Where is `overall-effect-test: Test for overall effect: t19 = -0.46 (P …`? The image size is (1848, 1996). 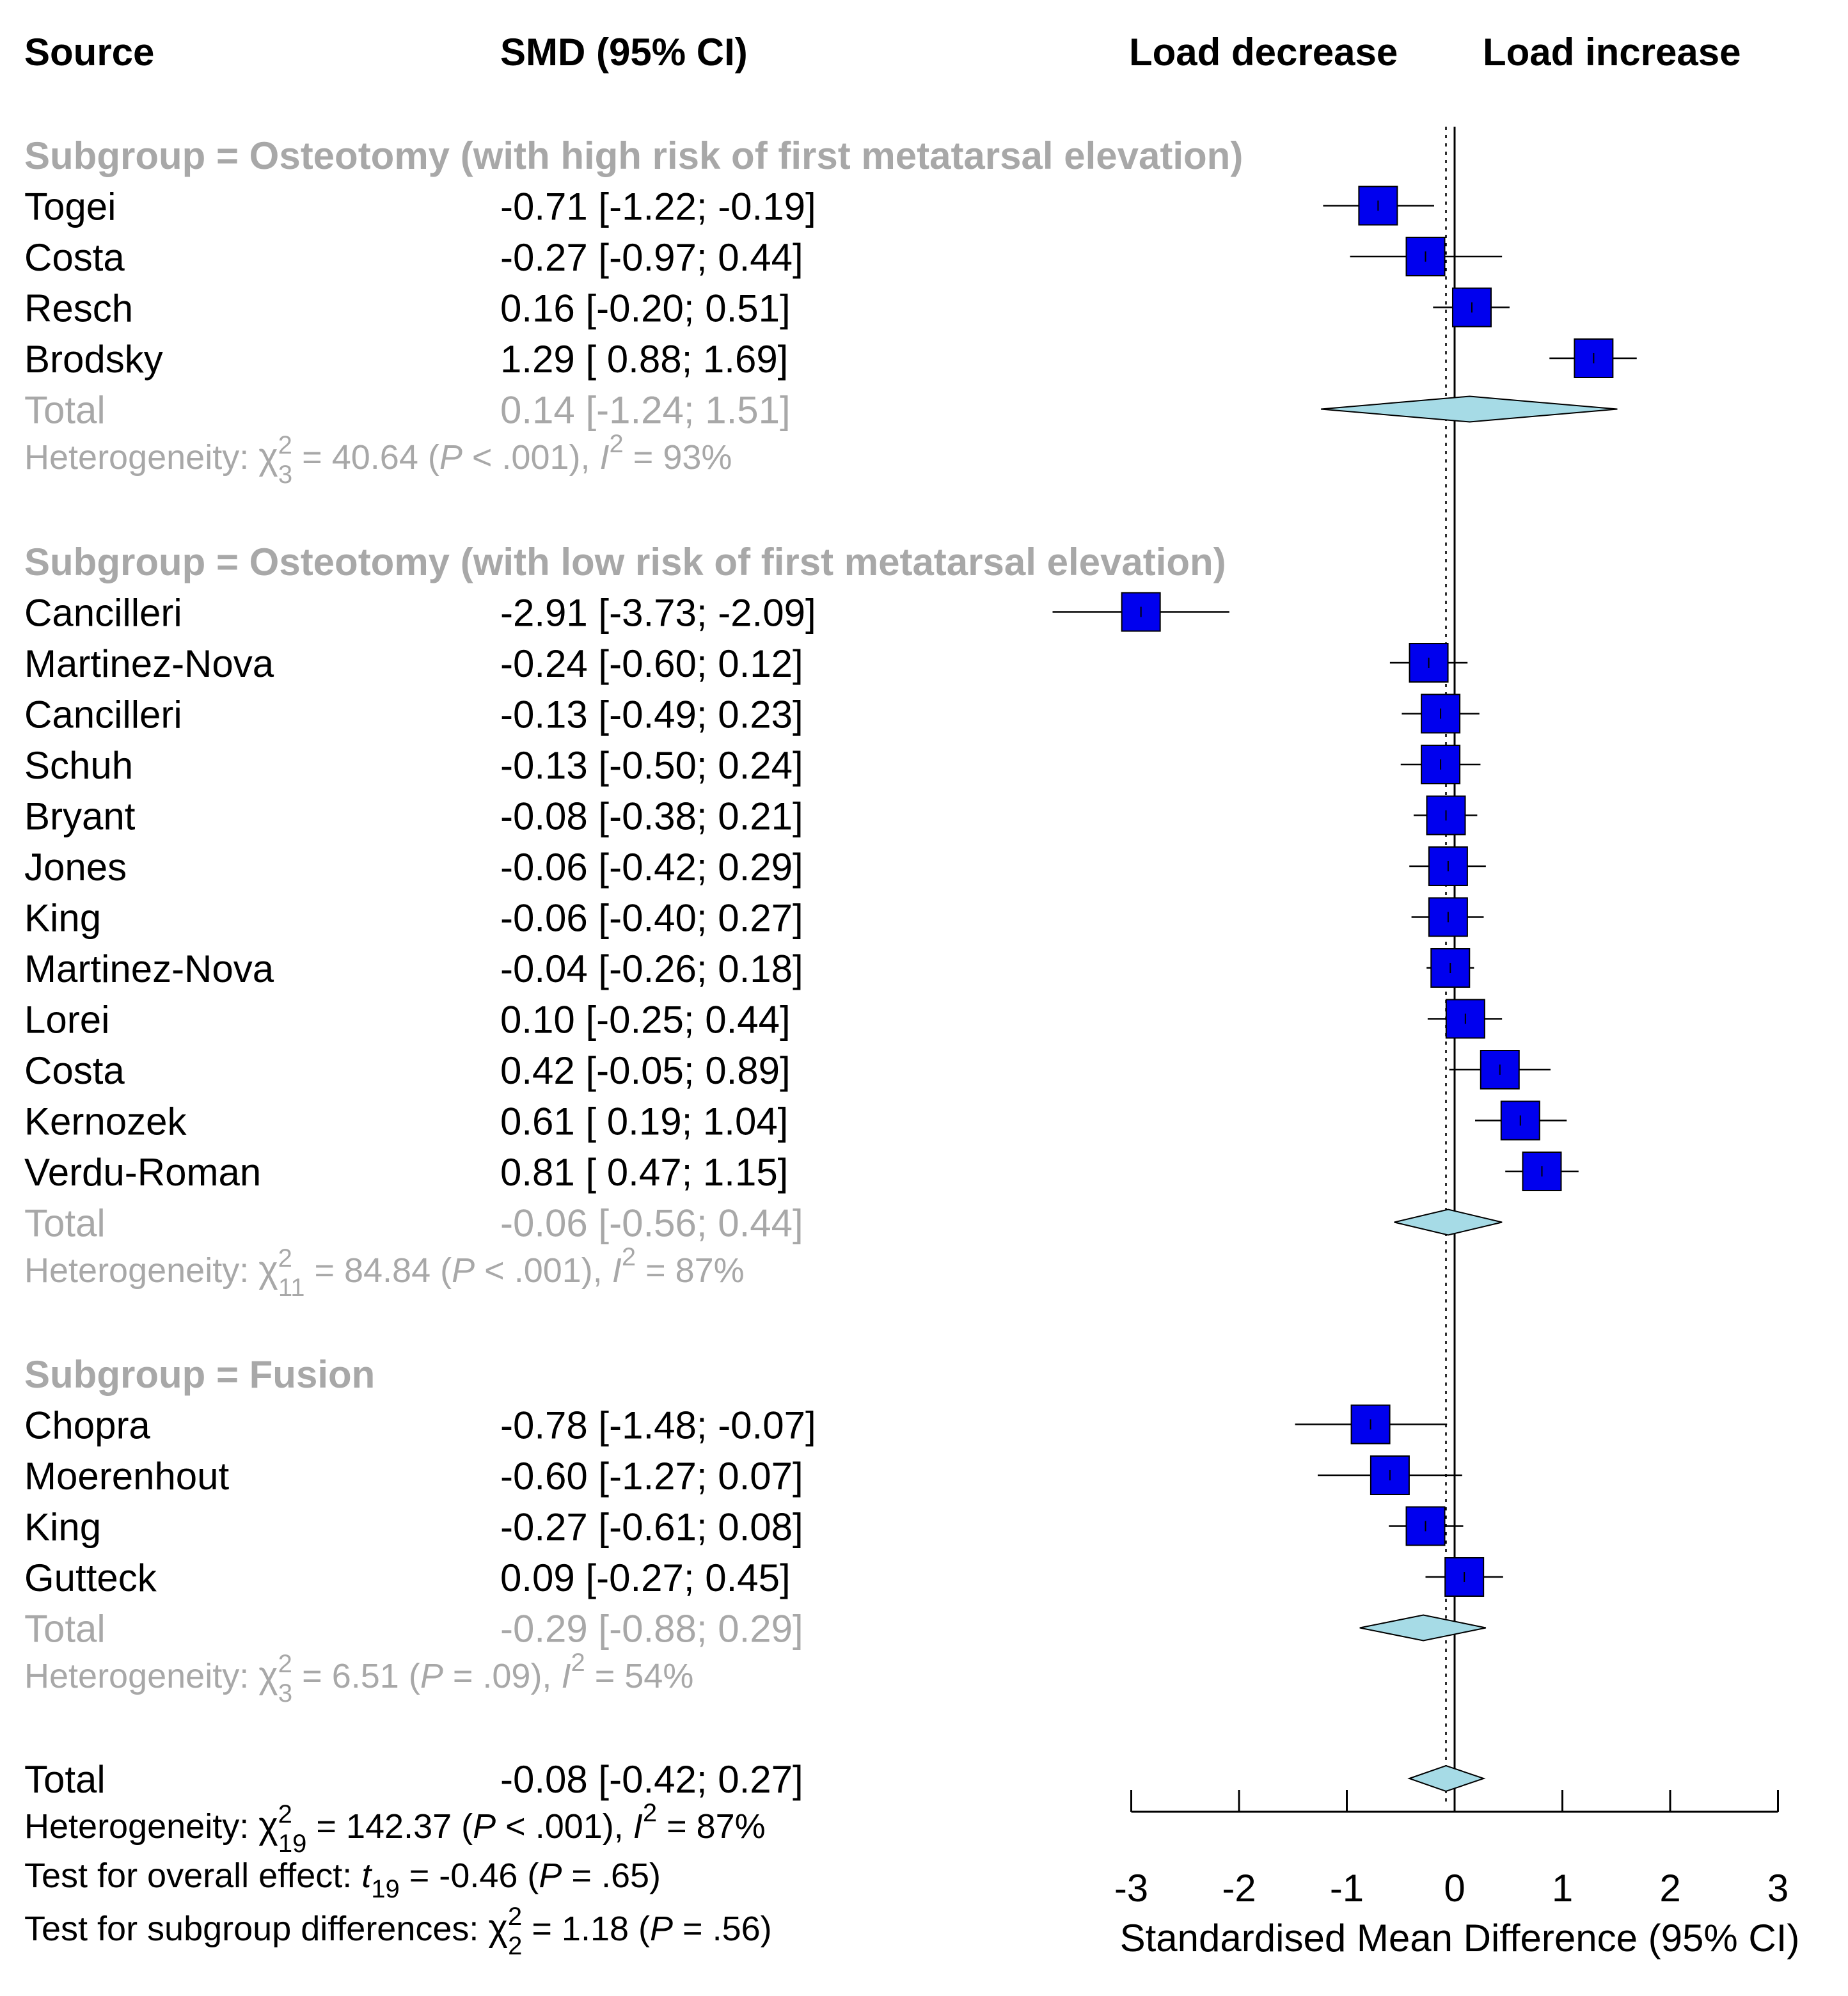 overall-effect-test: Test for overall effect: t19 = -0.46 (P … is located at coordinates (342, 1880).